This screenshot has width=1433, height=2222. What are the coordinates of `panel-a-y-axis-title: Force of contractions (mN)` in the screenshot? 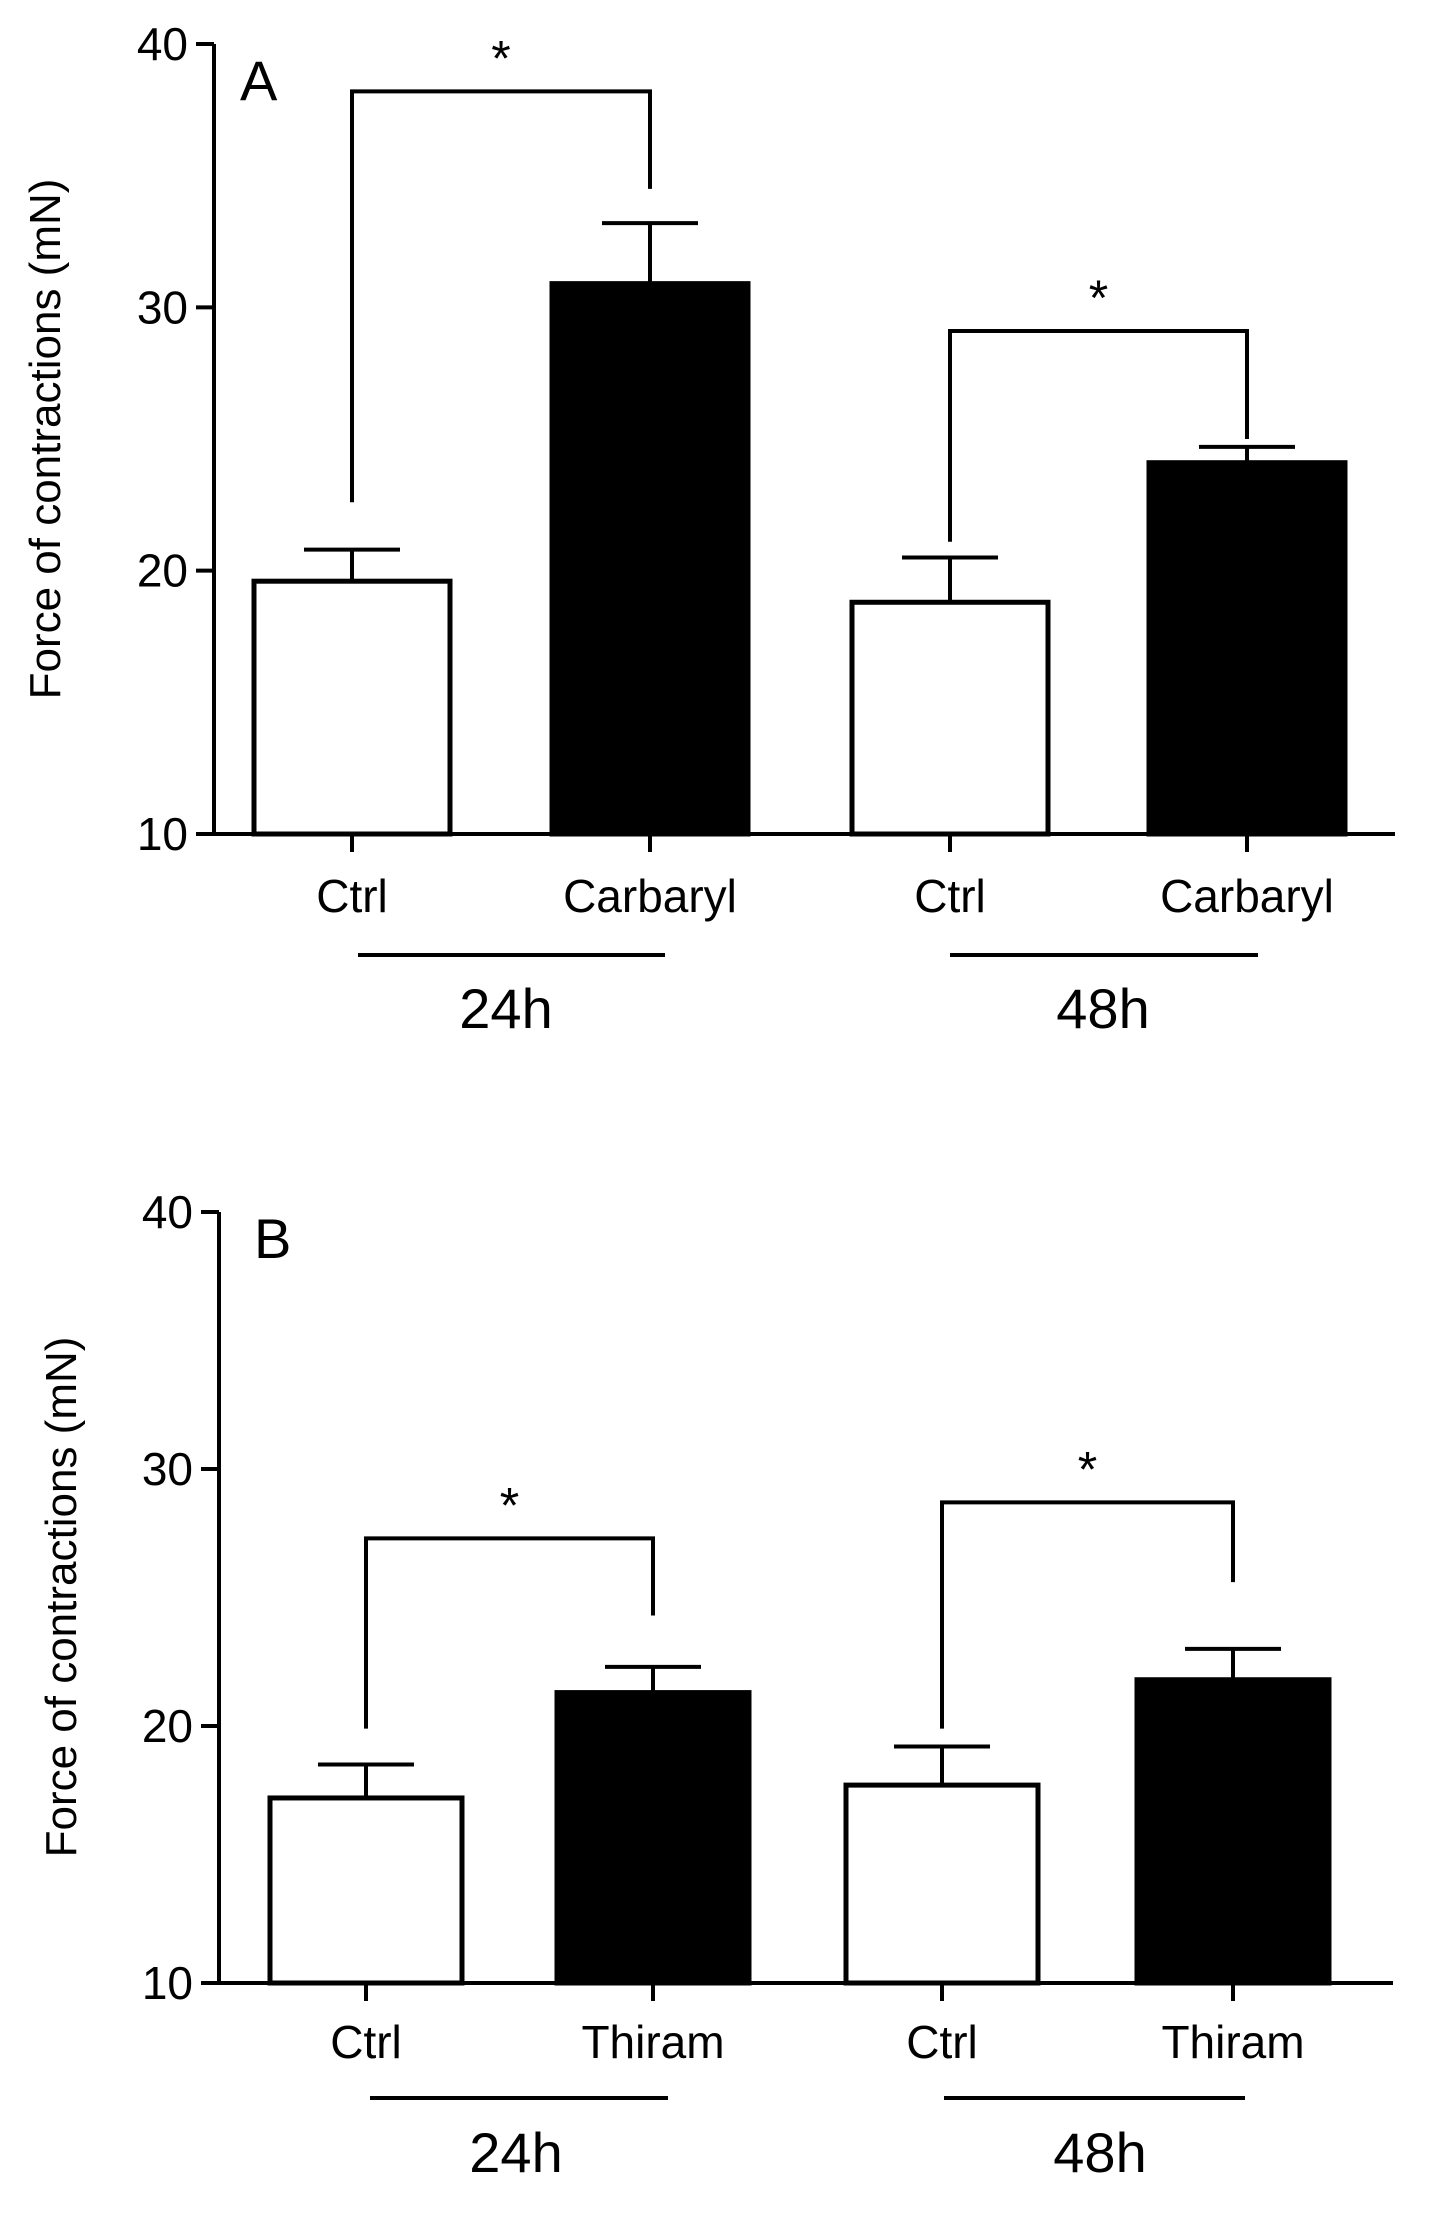 It's located at (45, 439).